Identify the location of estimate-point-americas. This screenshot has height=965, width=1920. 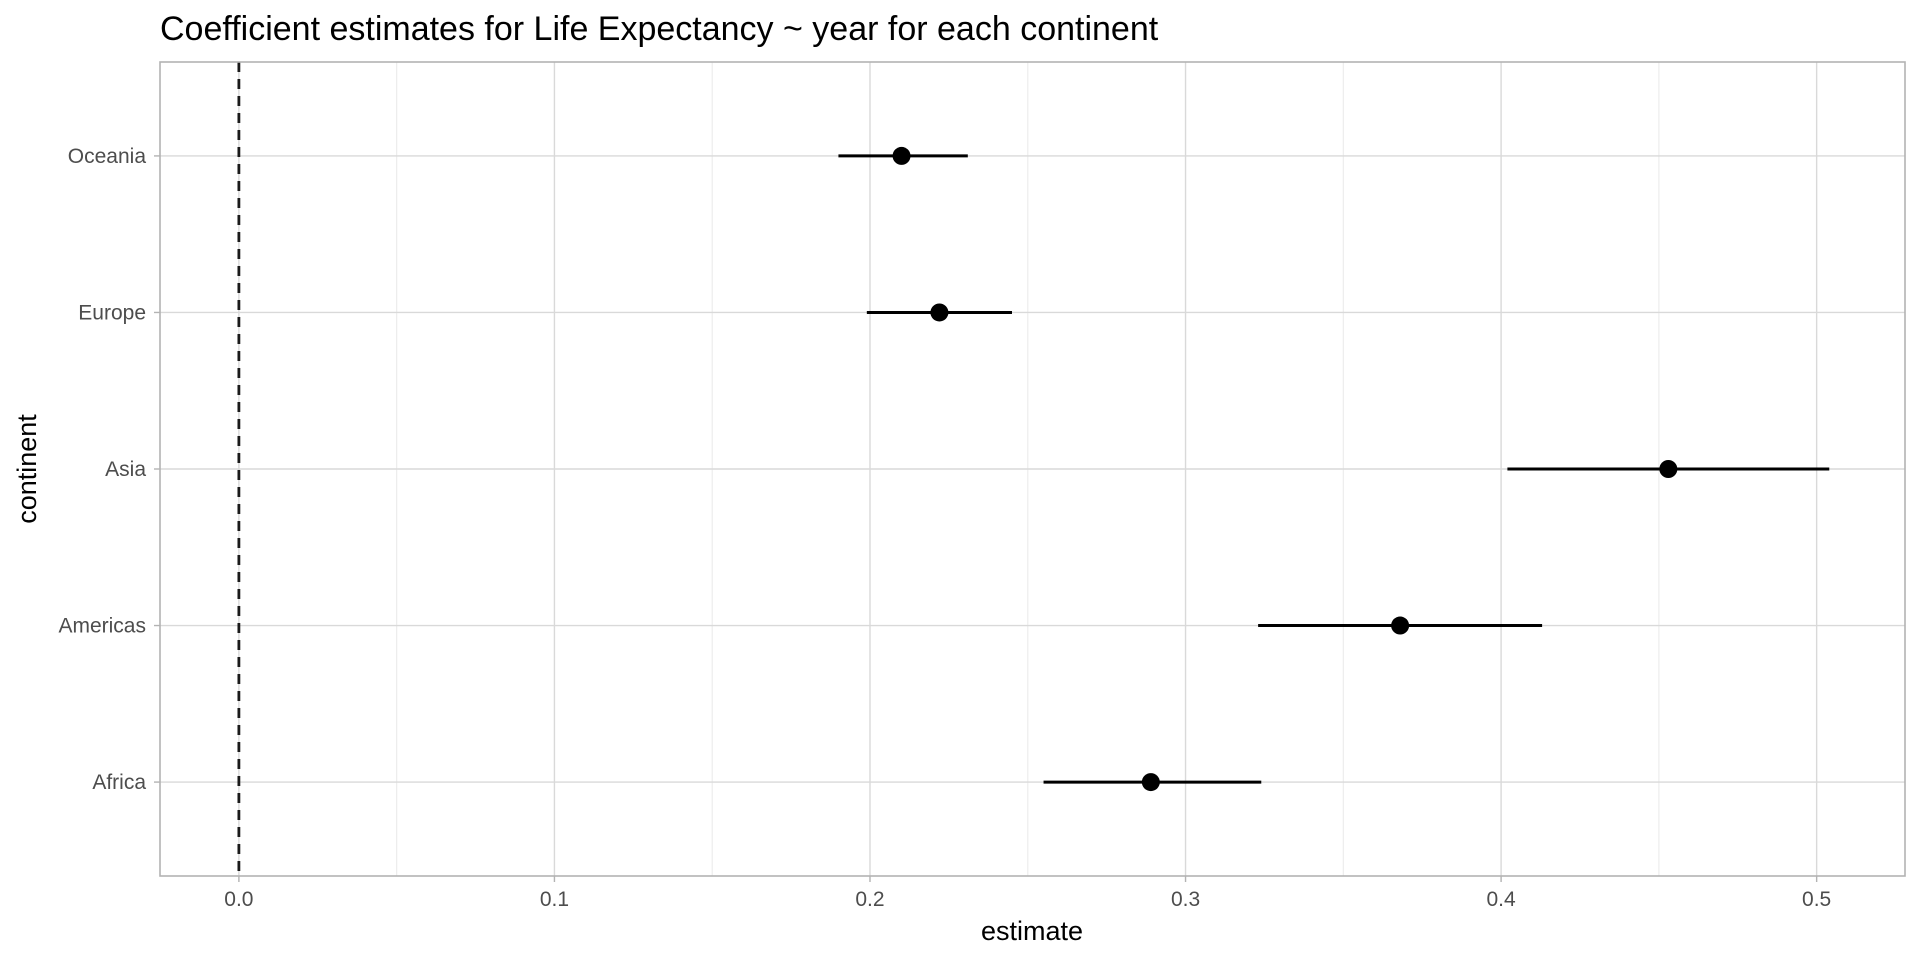
(1400, 625).